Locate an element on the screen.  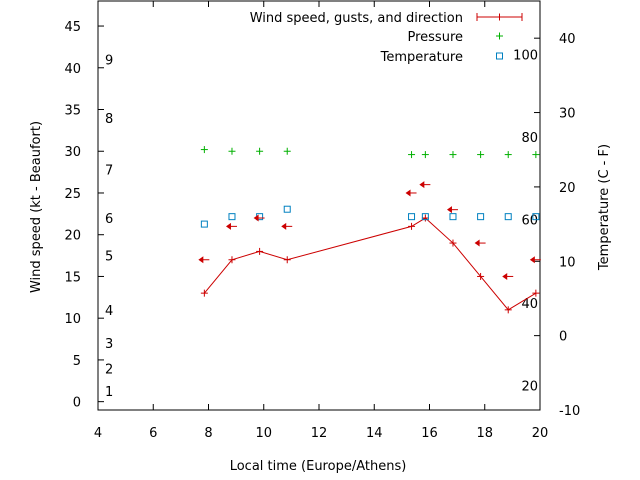
y2-tick-label: 40 is located at coordinates (567, 39).